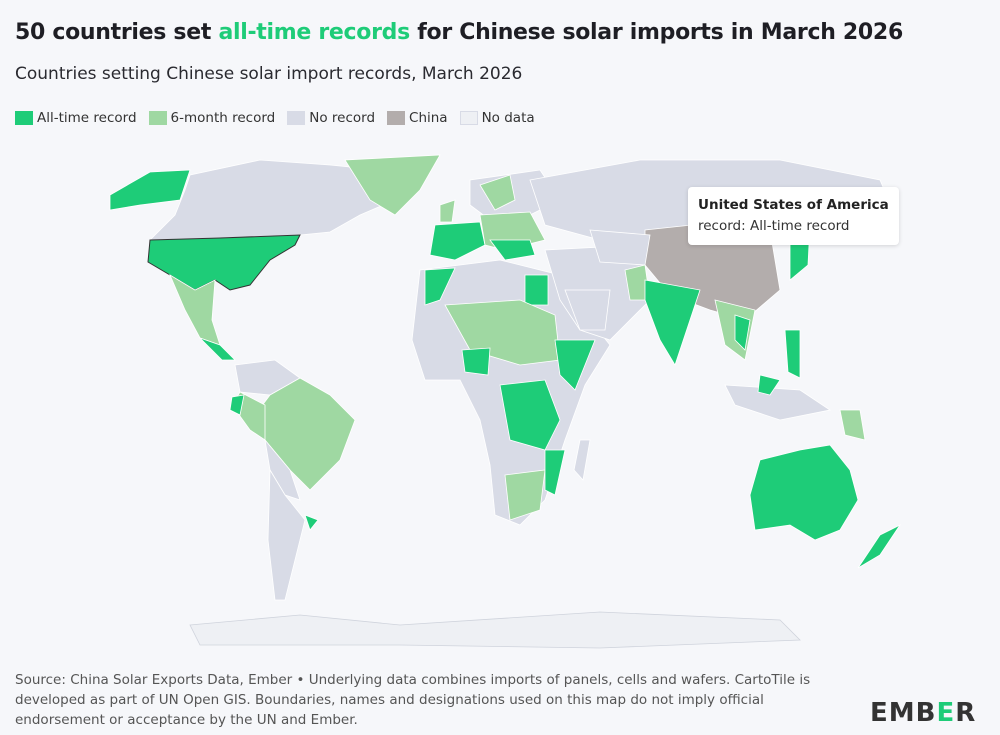  What do you see at coordinates (852, 425) in the screenshot?
I see `country-papua-new-guinea` at bounding box center [852, 425].